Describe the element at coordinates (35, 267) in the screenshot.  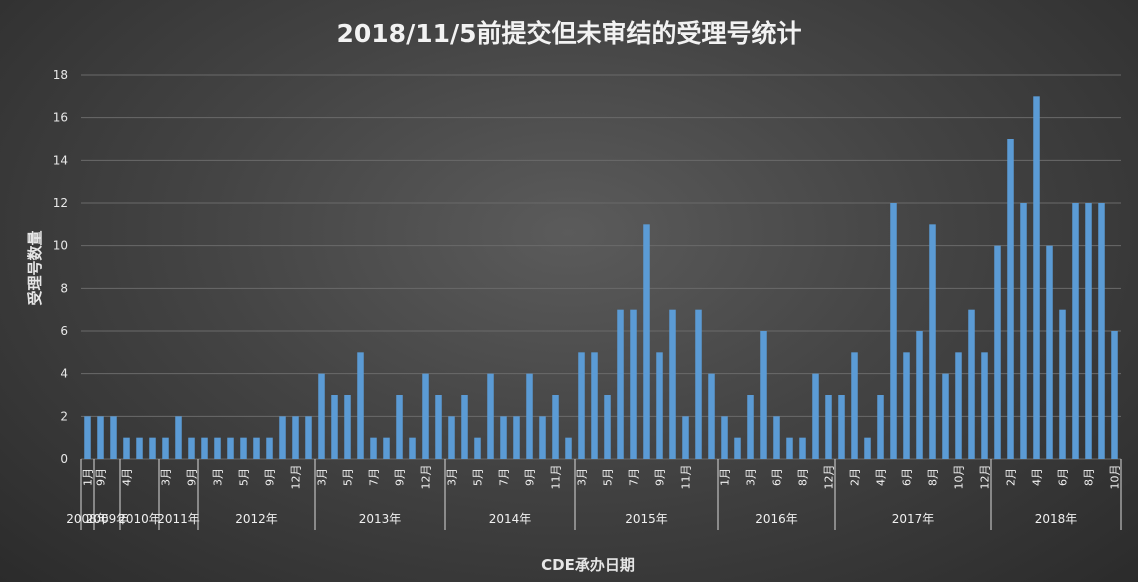
I see `y-axis-title: 受理号数量` at that location.